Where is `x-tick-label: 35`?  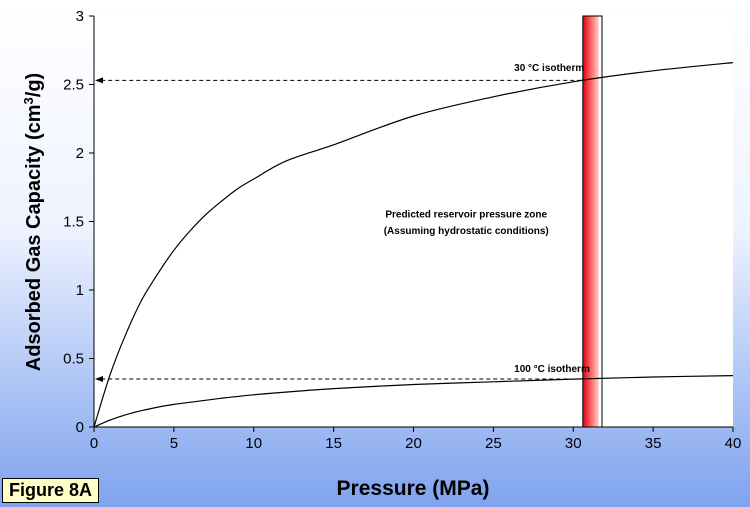
x-tick-label: 35 is located at coordinates (653, 443).